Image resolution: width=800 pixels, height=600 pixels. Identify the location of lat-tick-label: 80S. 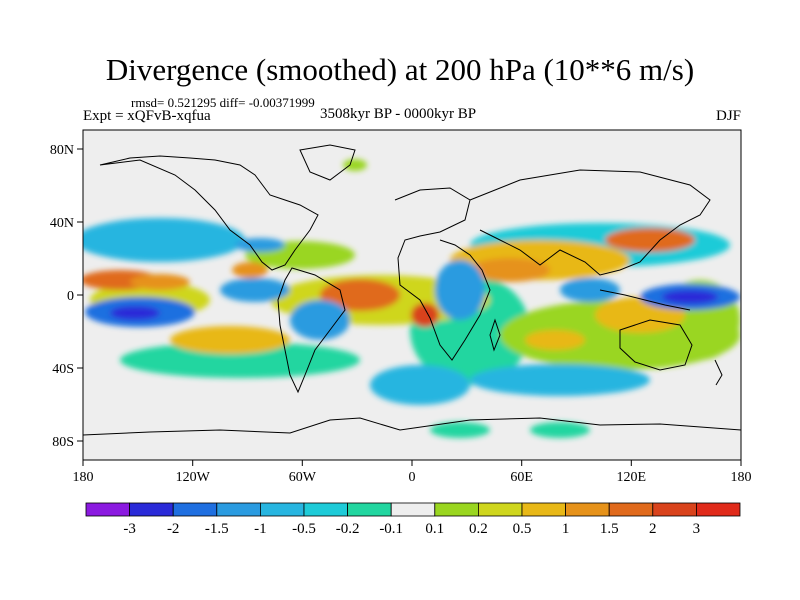
(63, 442).